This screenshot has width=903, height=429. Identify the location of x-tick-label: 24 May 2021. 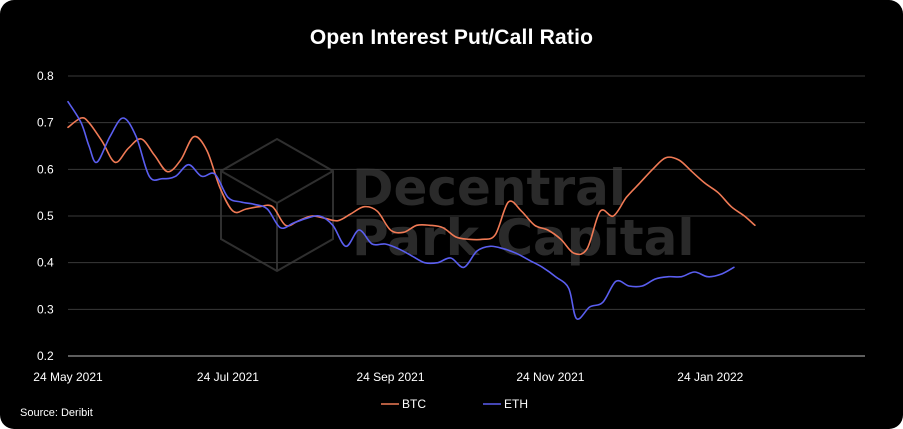
(68, 377).